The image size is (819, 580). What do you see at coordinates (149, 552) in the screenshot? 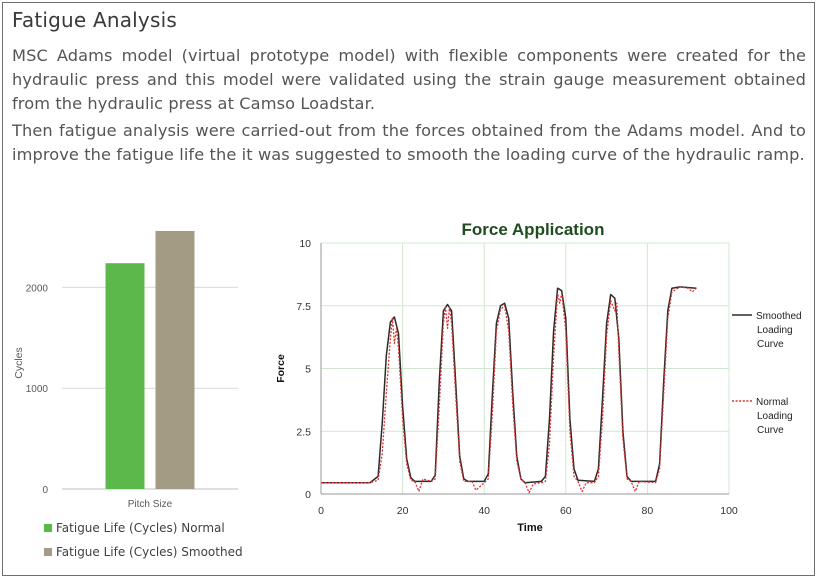
I see `legend-label-smoothed: Fatigue Life (Cycles) Smoothed` at bounding box center [149, 552].